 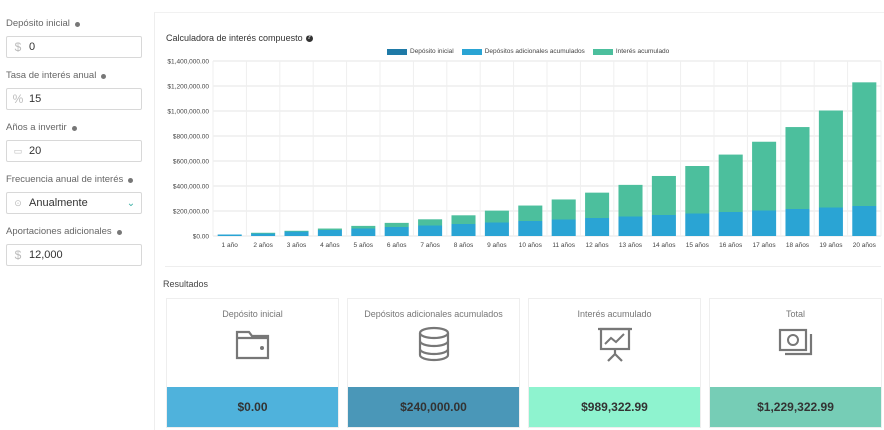 What do you see at coordinates (464, 245) in the screenshot?
I see `x-tick-label: 8 años` at bounding box center [464, 245].